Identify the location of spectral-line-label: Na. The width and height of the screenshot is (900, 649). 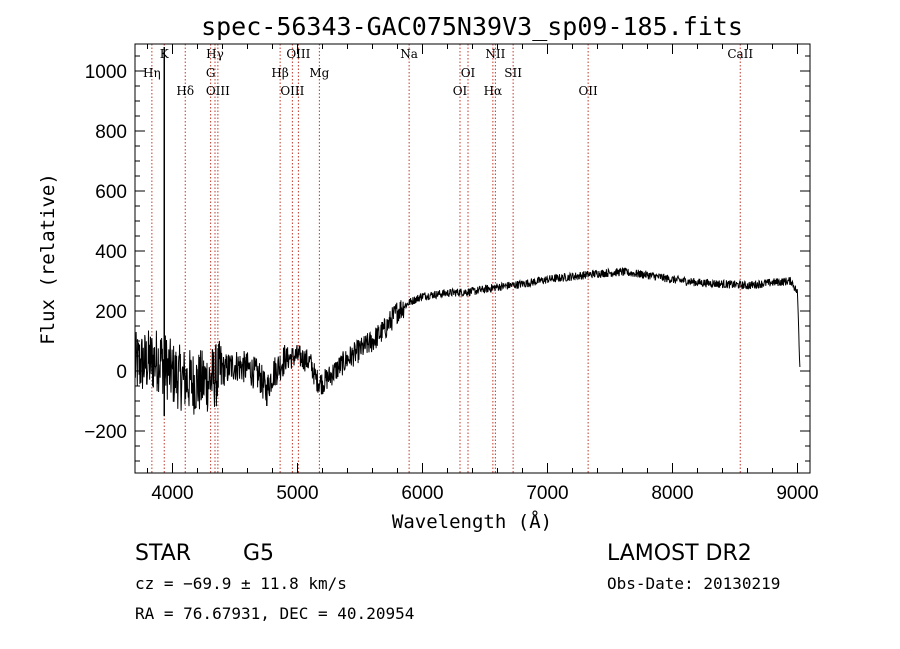
(409, 54).